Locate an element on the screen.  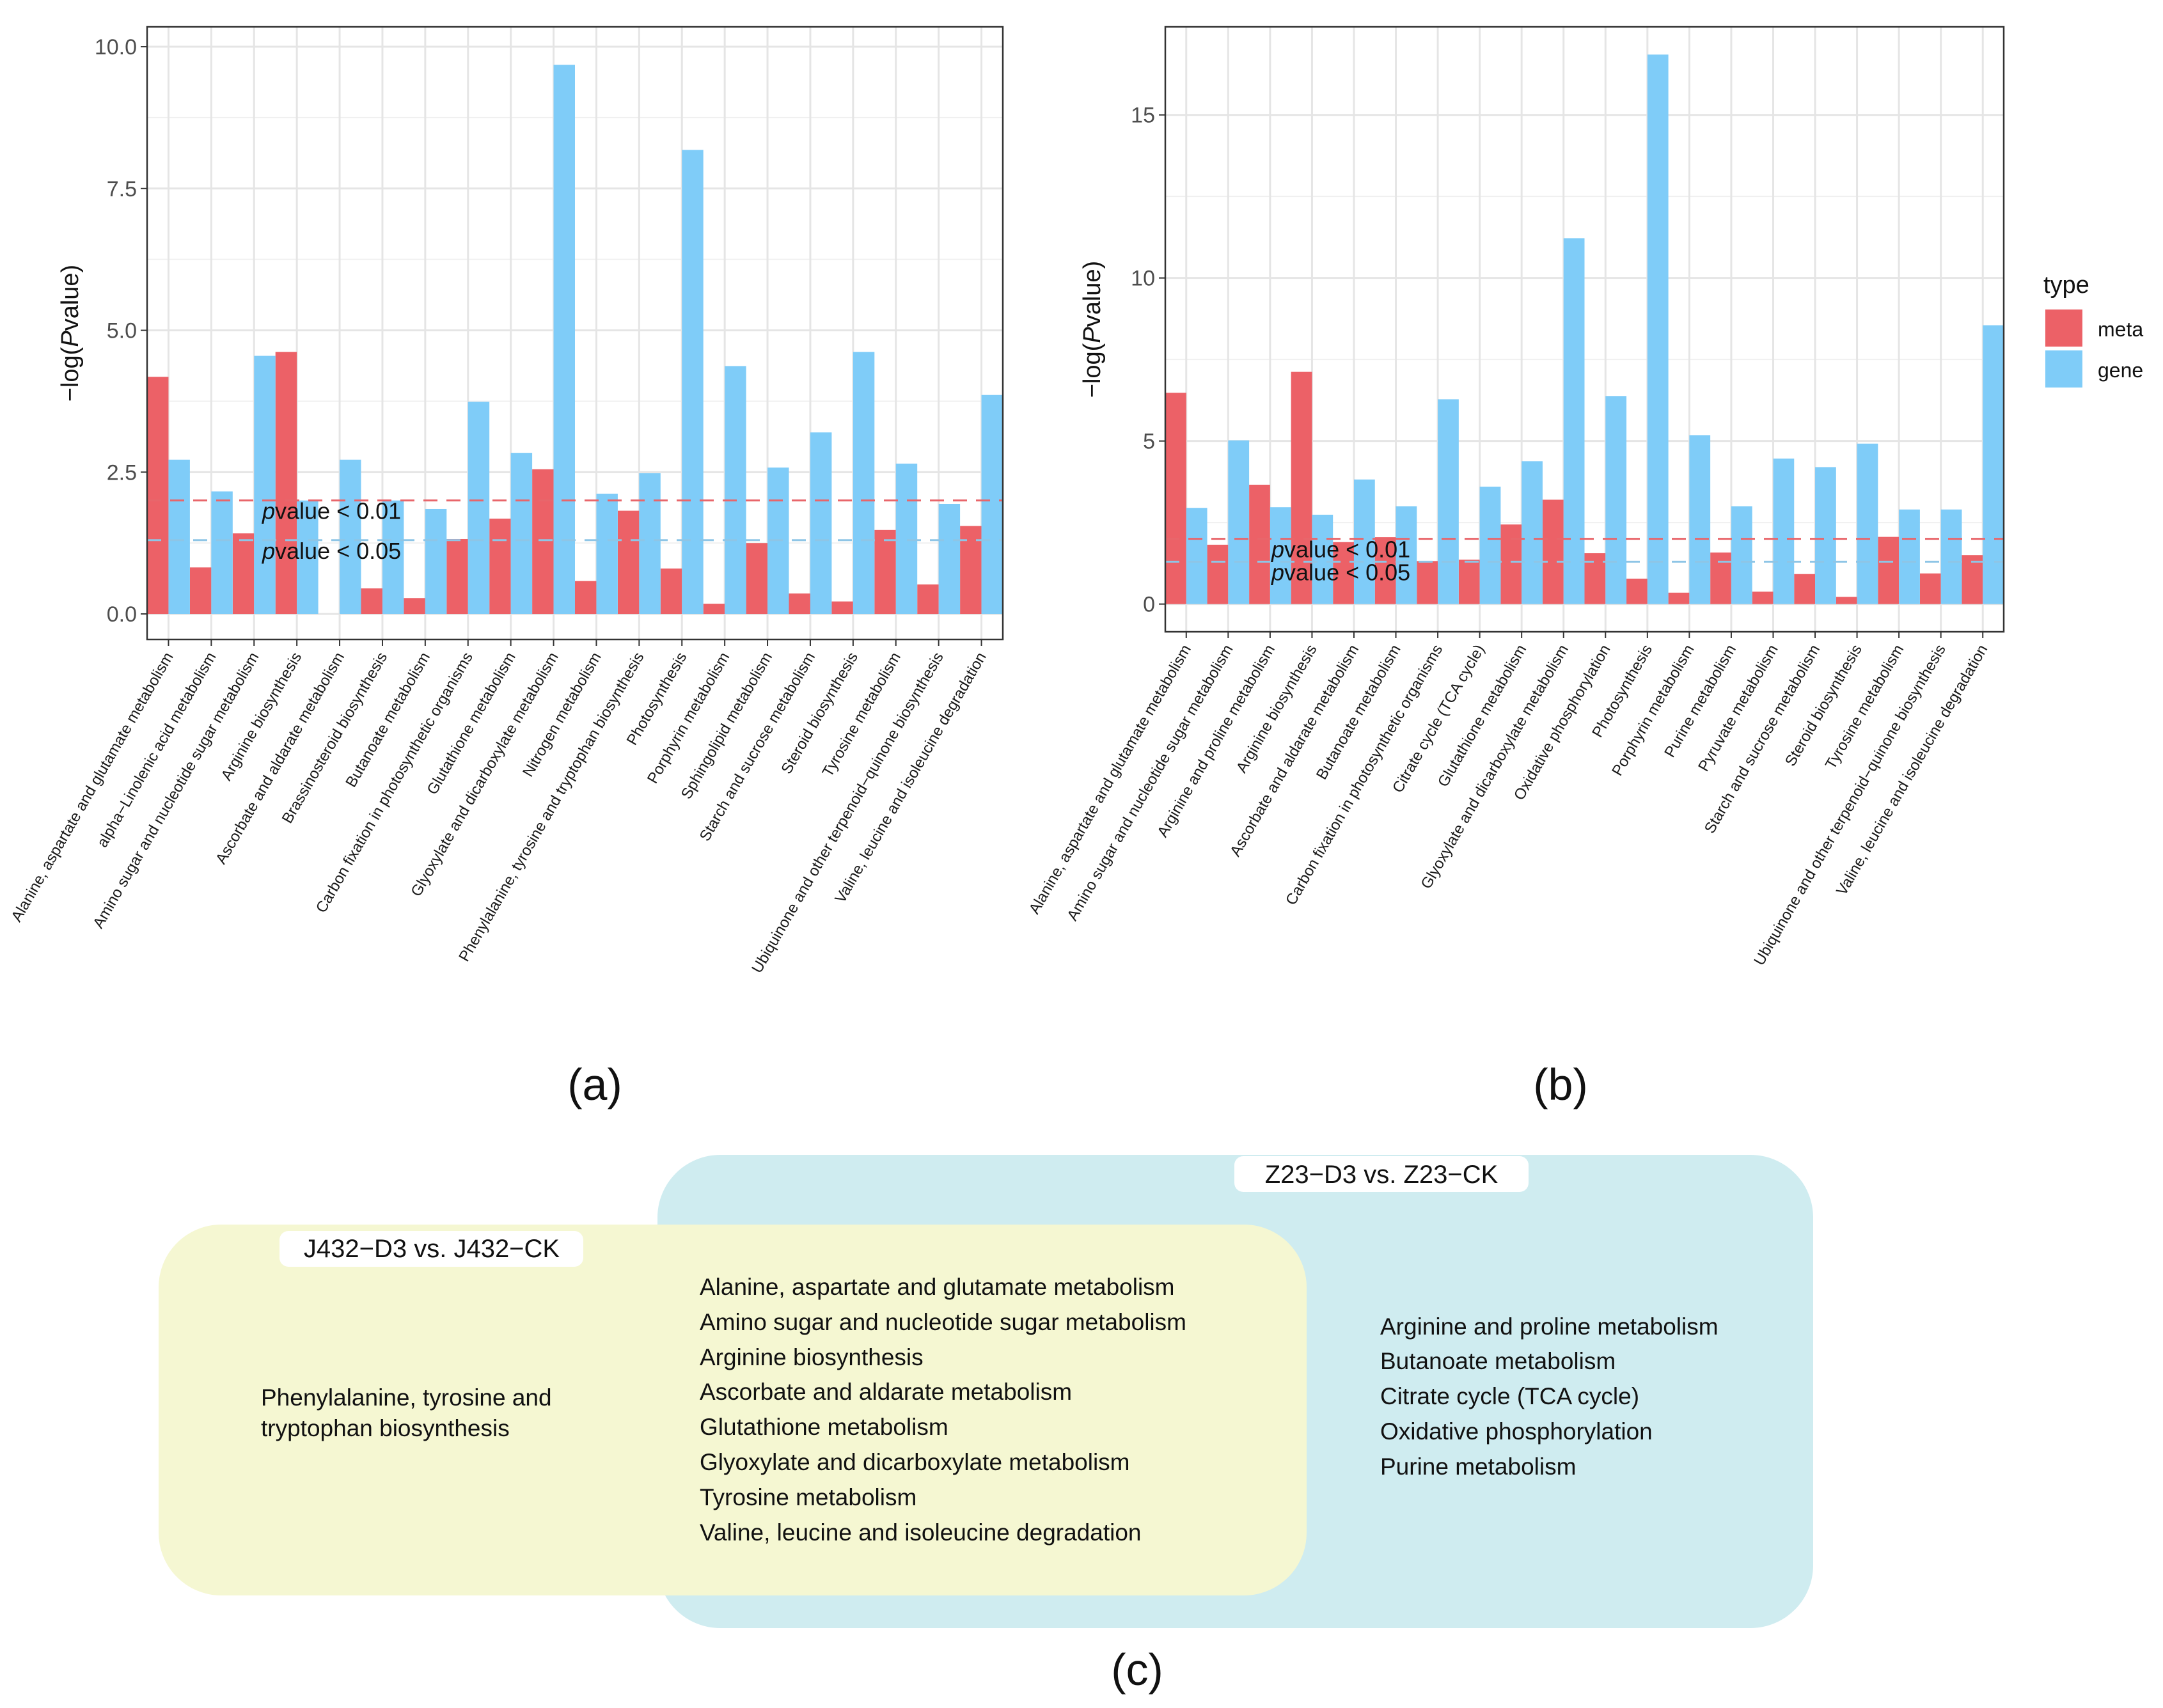
x-tick-label: Arginine biosynthesis is located at coordinates (262, 717).